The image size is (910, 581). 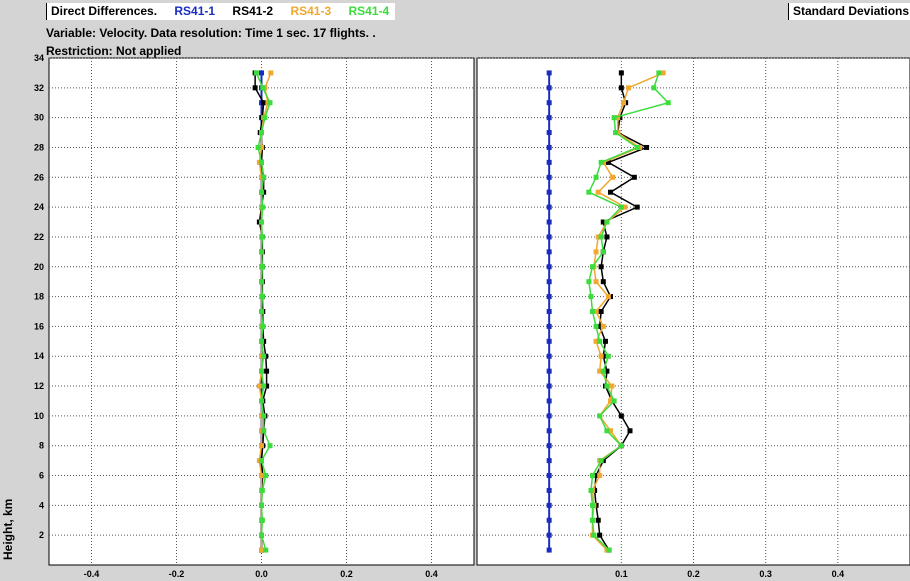 What do you see at coordinates (39, 267) in the screenshot?
I see `y-tick-label: 20` at bounding box center [39, 267].